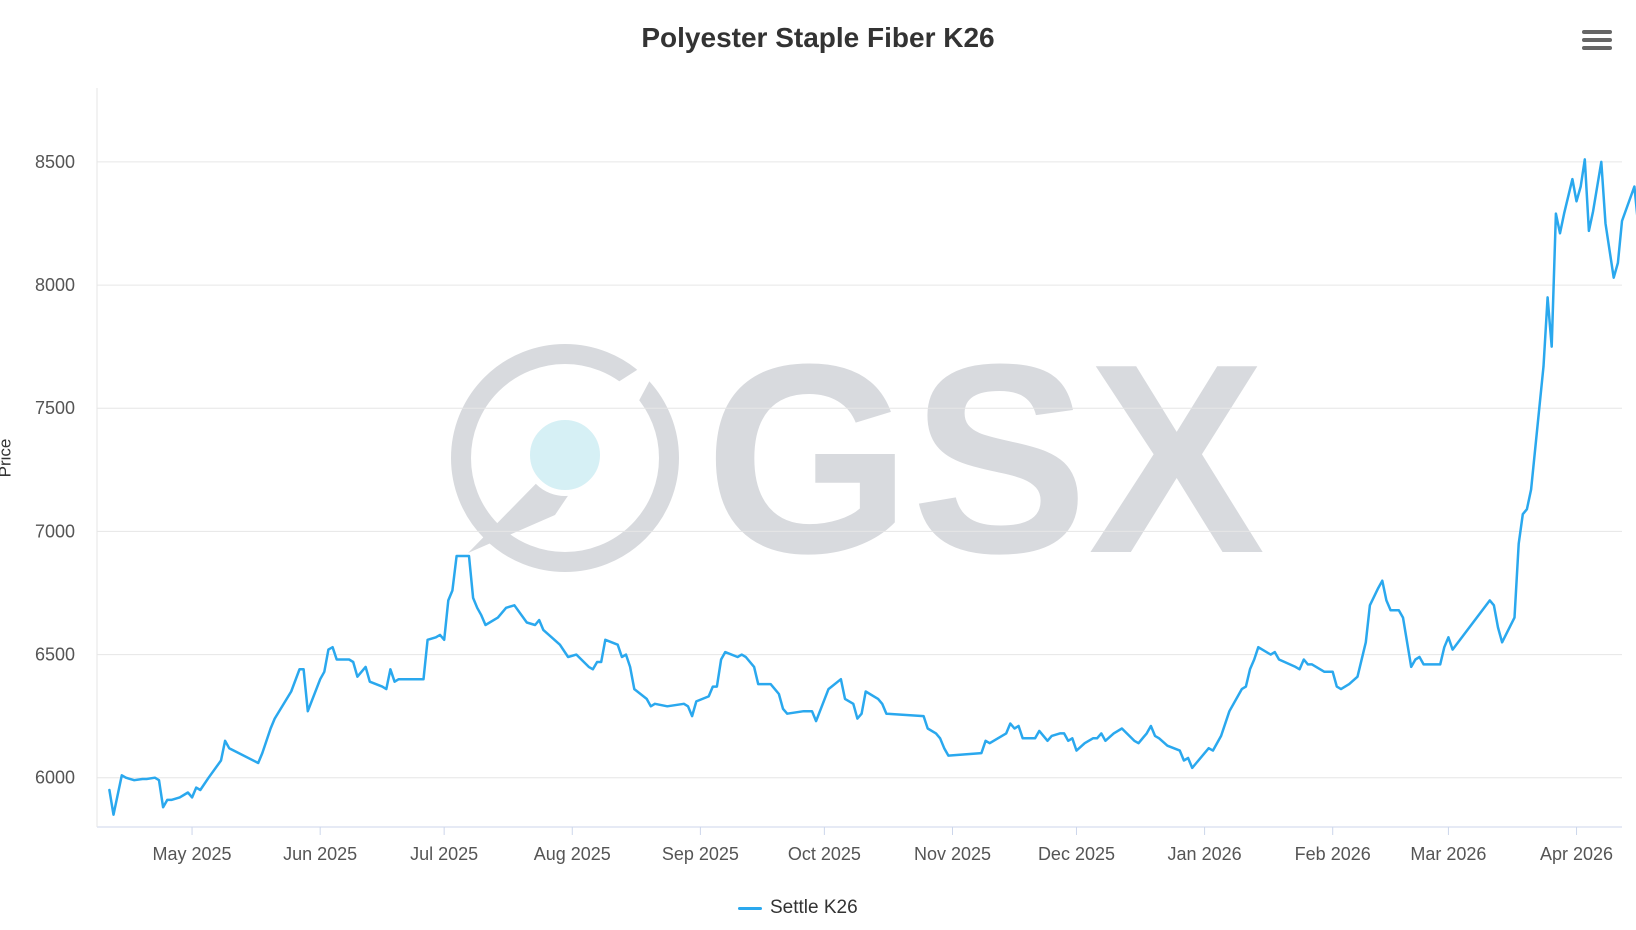 The image size is (1636, 930). Describe the element at coordinates (1333, 854) in the screenshot. I see `x-tick-label: Feb 2026` at that location.